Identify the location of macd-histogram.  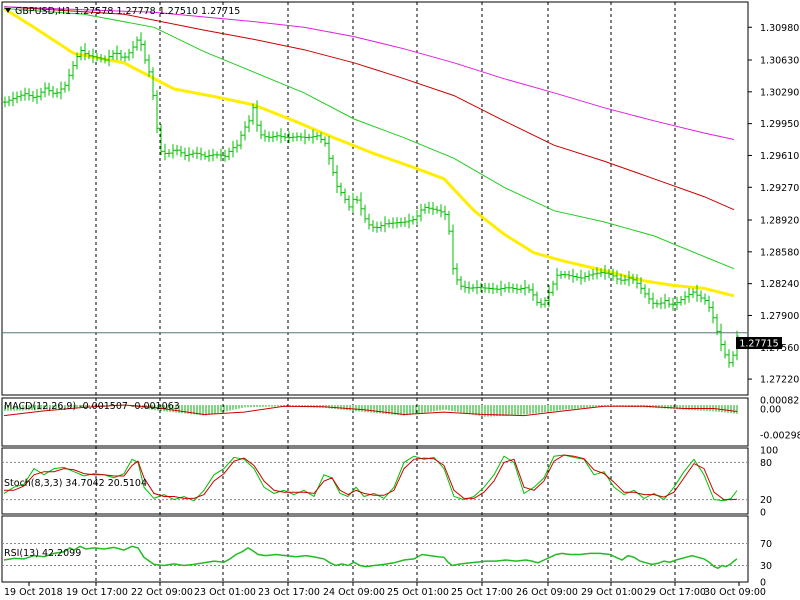
(371, 411).